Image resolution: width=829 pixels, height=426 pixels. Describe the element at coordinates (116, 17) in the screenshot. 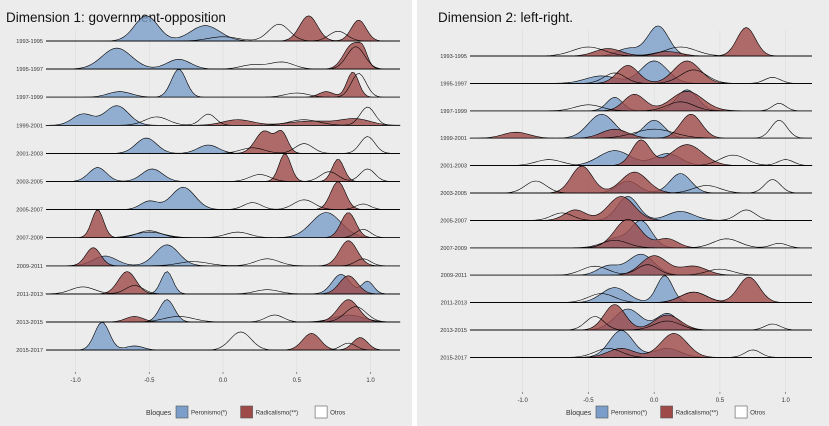

I see `panel-title: Dimension 1: government-opposition` at that location.